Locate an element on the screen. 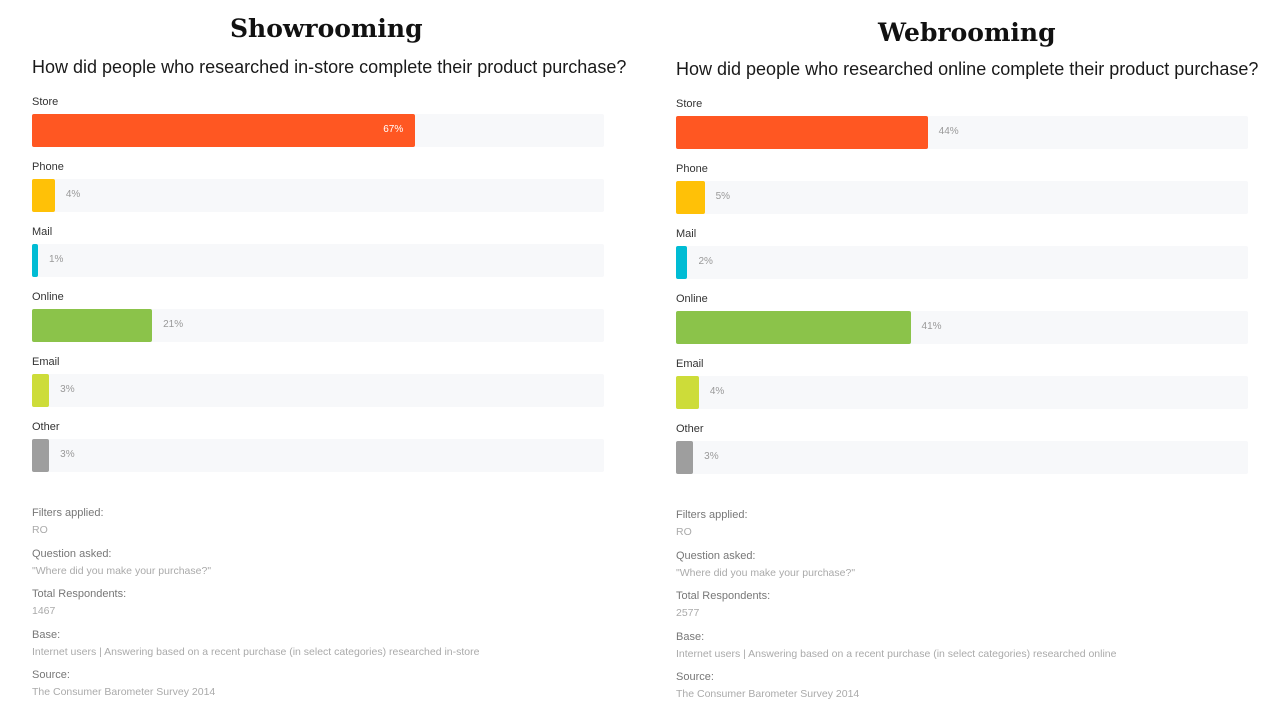 The image size is (1280, 719). bar-value-label: 2% is located at coordinates (705, 261).